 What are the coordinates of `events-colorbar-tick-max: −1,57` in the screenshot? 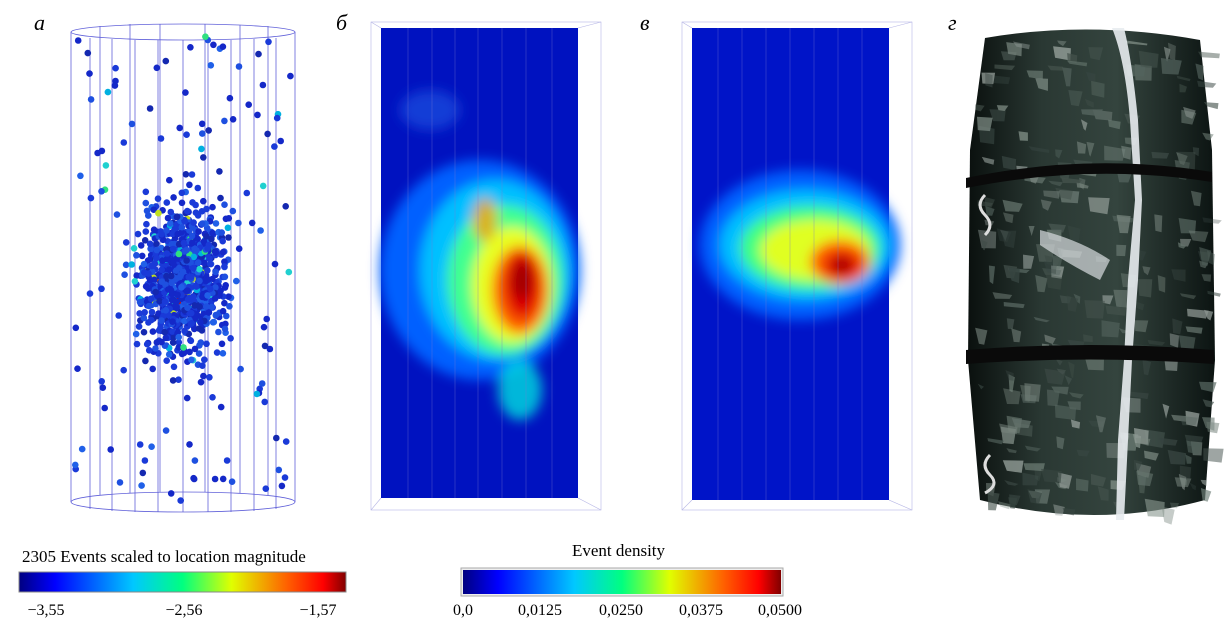 It's located at (318, 610).